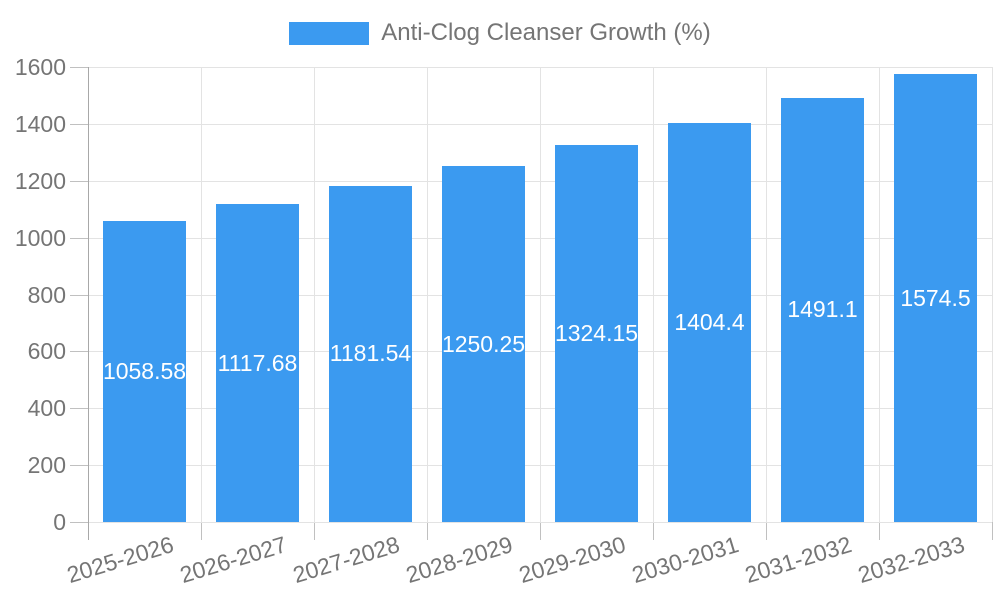 The height and width of the screenshot is (600, 1000). Describe the element at coordinates (88, 303) in the screenshot. I see `y-axis-line` at that location.